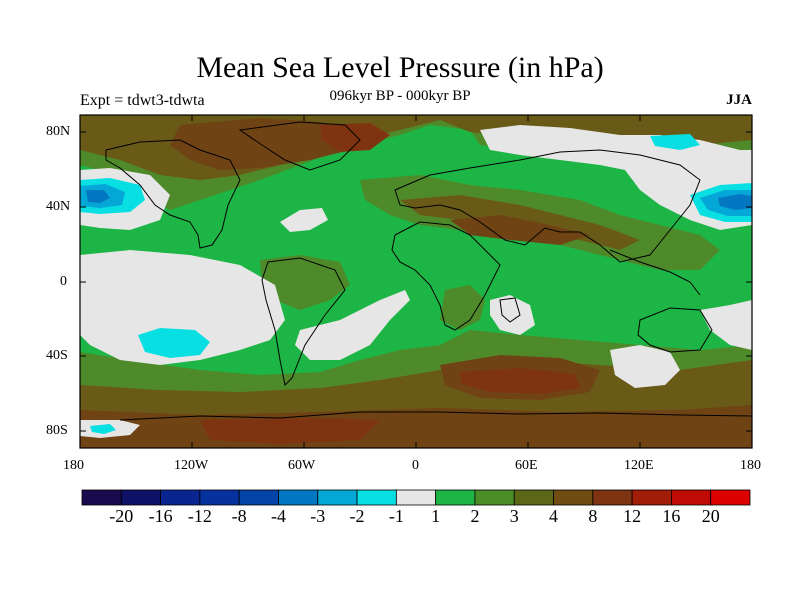 Image resolution: width=800 pixels, height=600 pixels. Describe the element at coordinates (400, 67) in the screenshot. I see `chart-title: Mean Sea Level Pressure (in hPa)` at that location.